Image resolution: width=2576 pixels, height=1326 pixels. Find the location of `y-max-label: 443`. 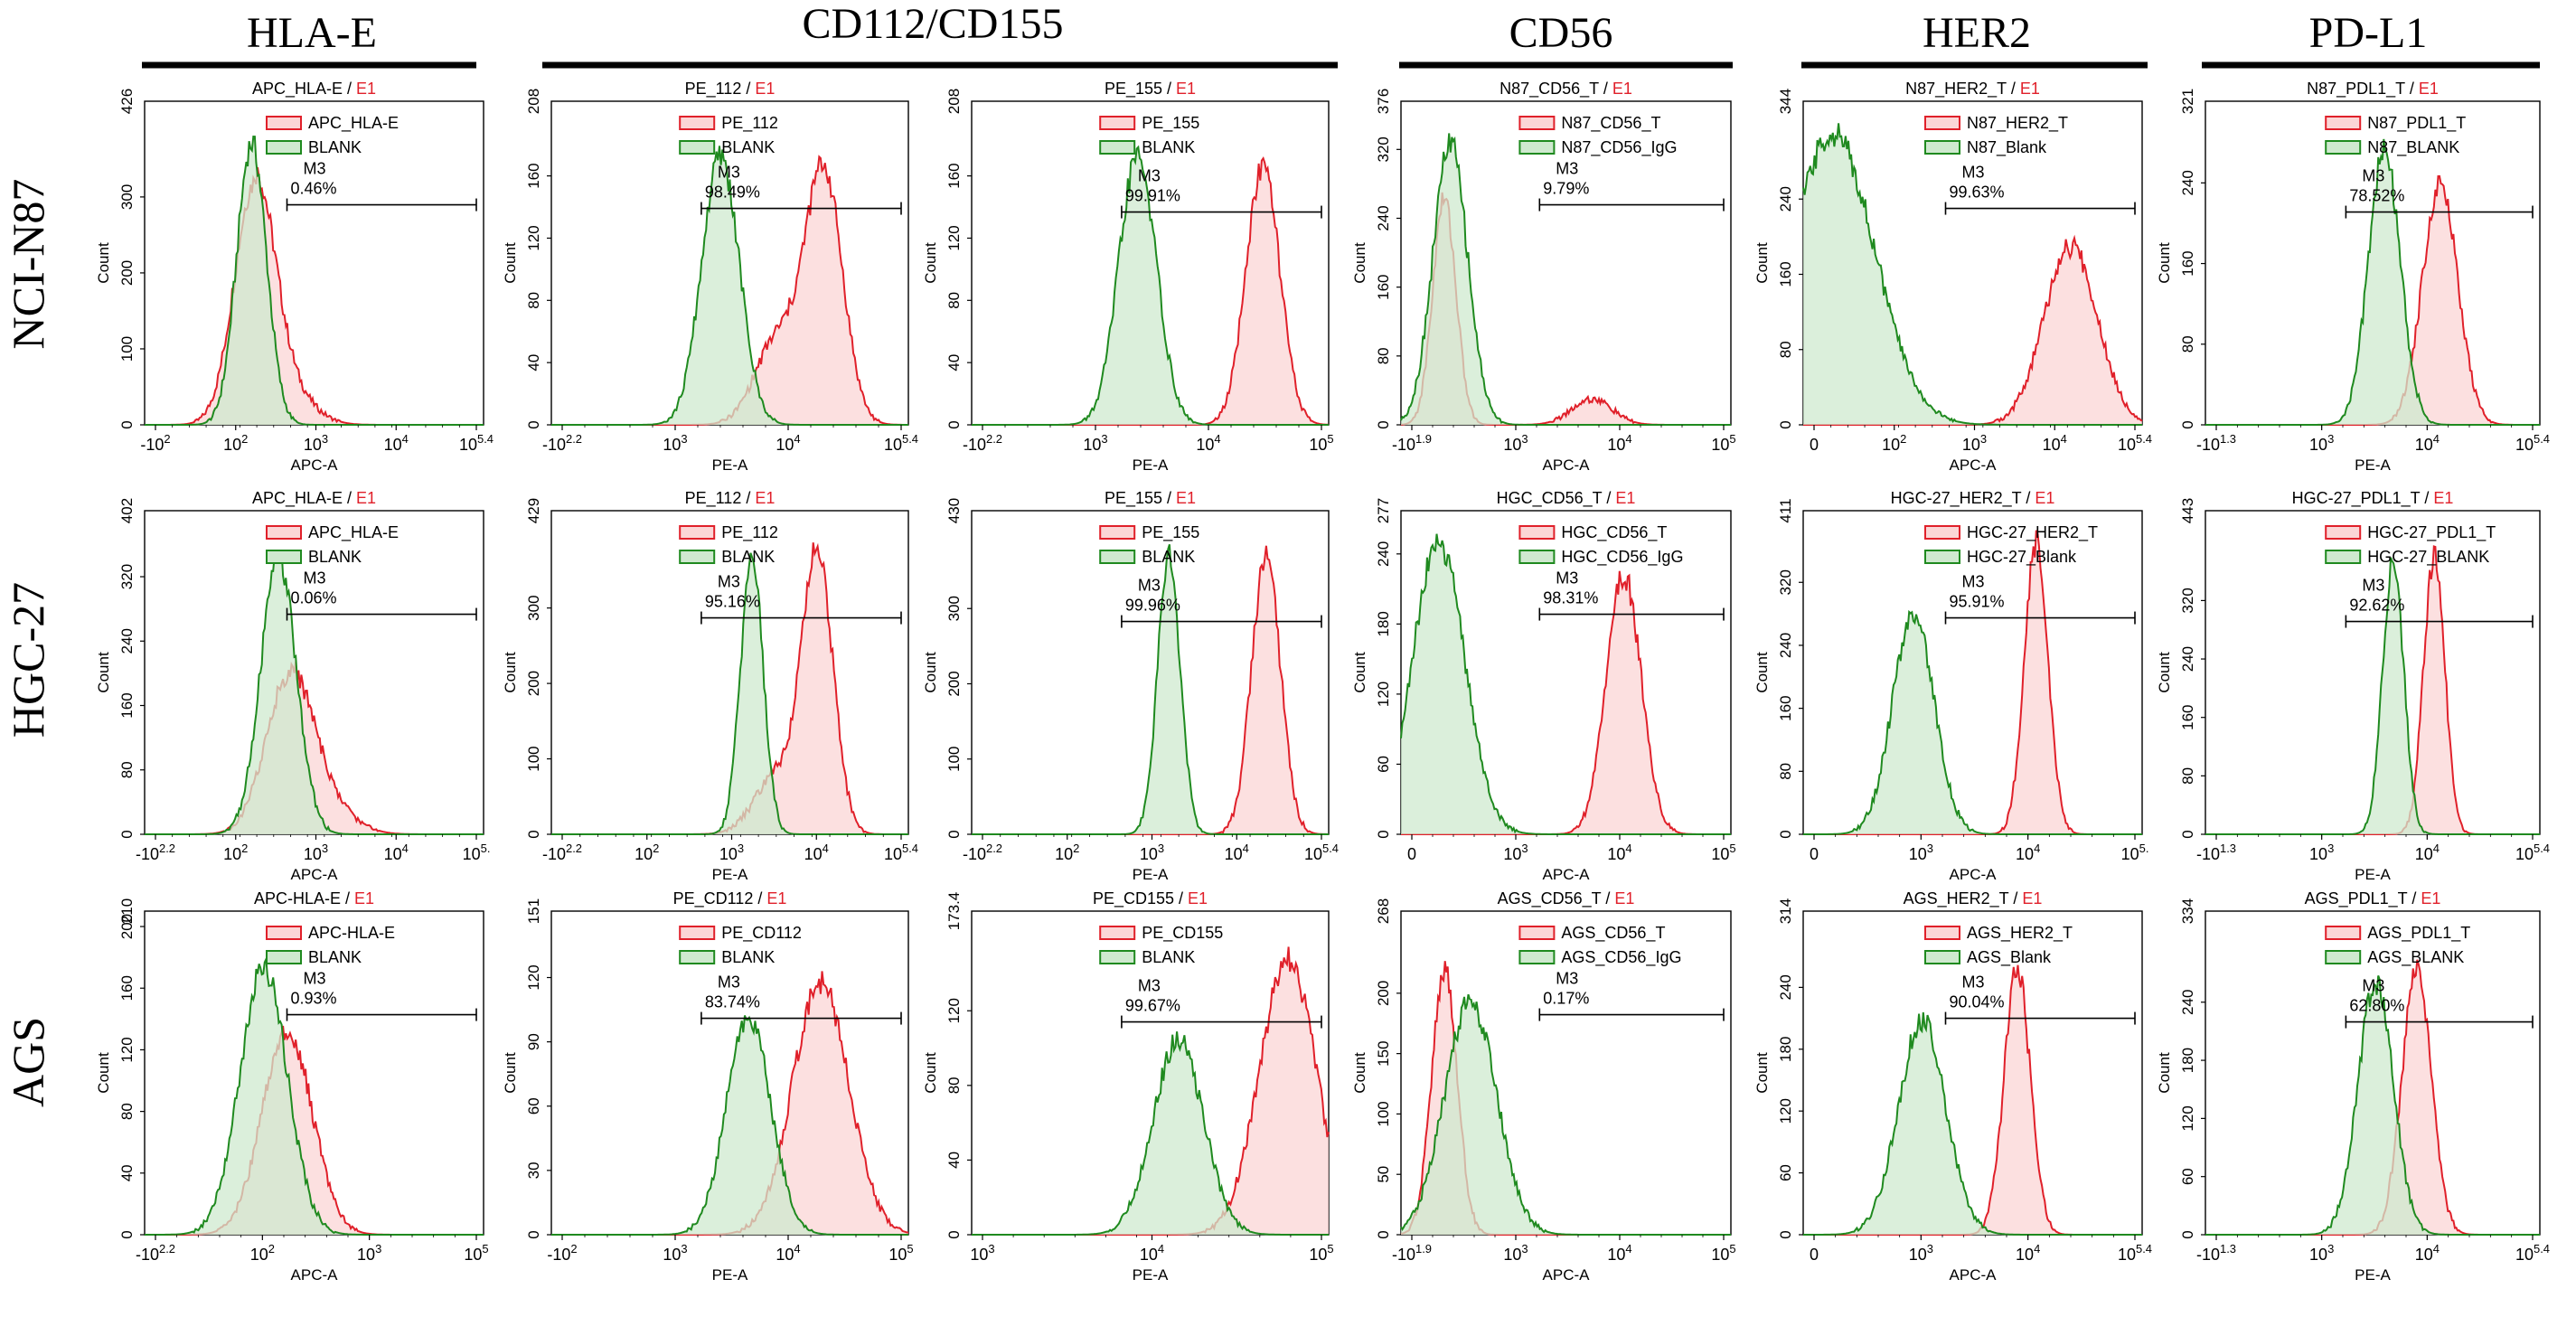

y-max-label: 443 is located at coordinates (2188, 510).